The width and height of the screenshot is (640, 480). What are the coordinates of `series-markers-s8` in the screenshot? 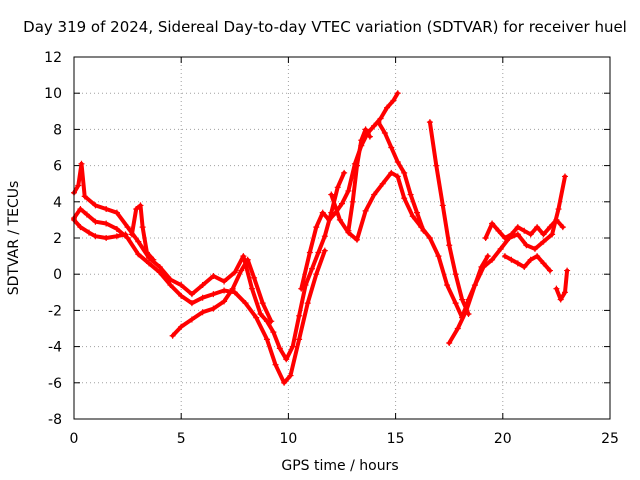 It's located at (401, 176).